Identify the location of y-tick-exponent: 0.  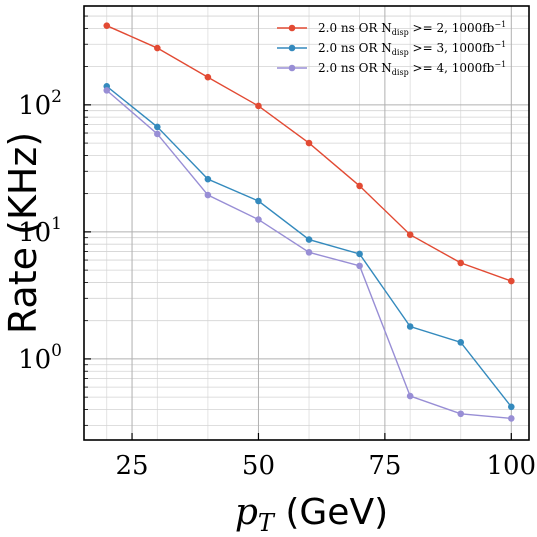
(56, 351).